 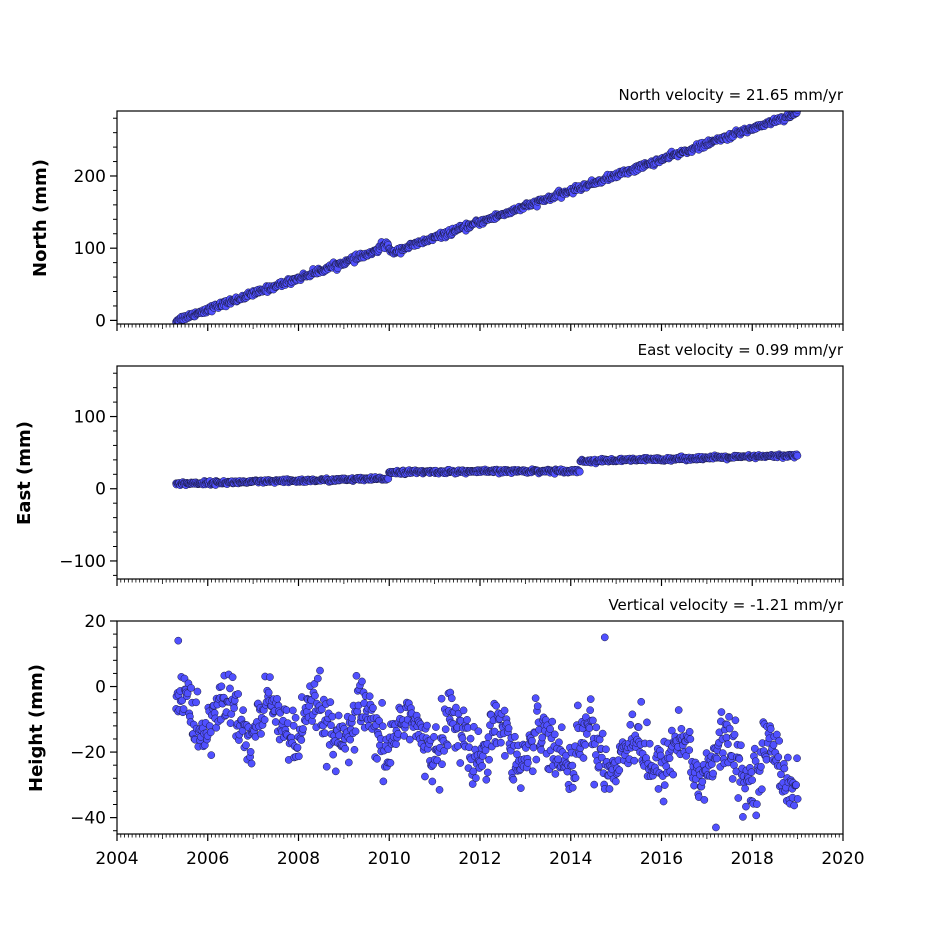 I want to click on height-y-axis-label: Height (mm), so click(x=36, y=728).